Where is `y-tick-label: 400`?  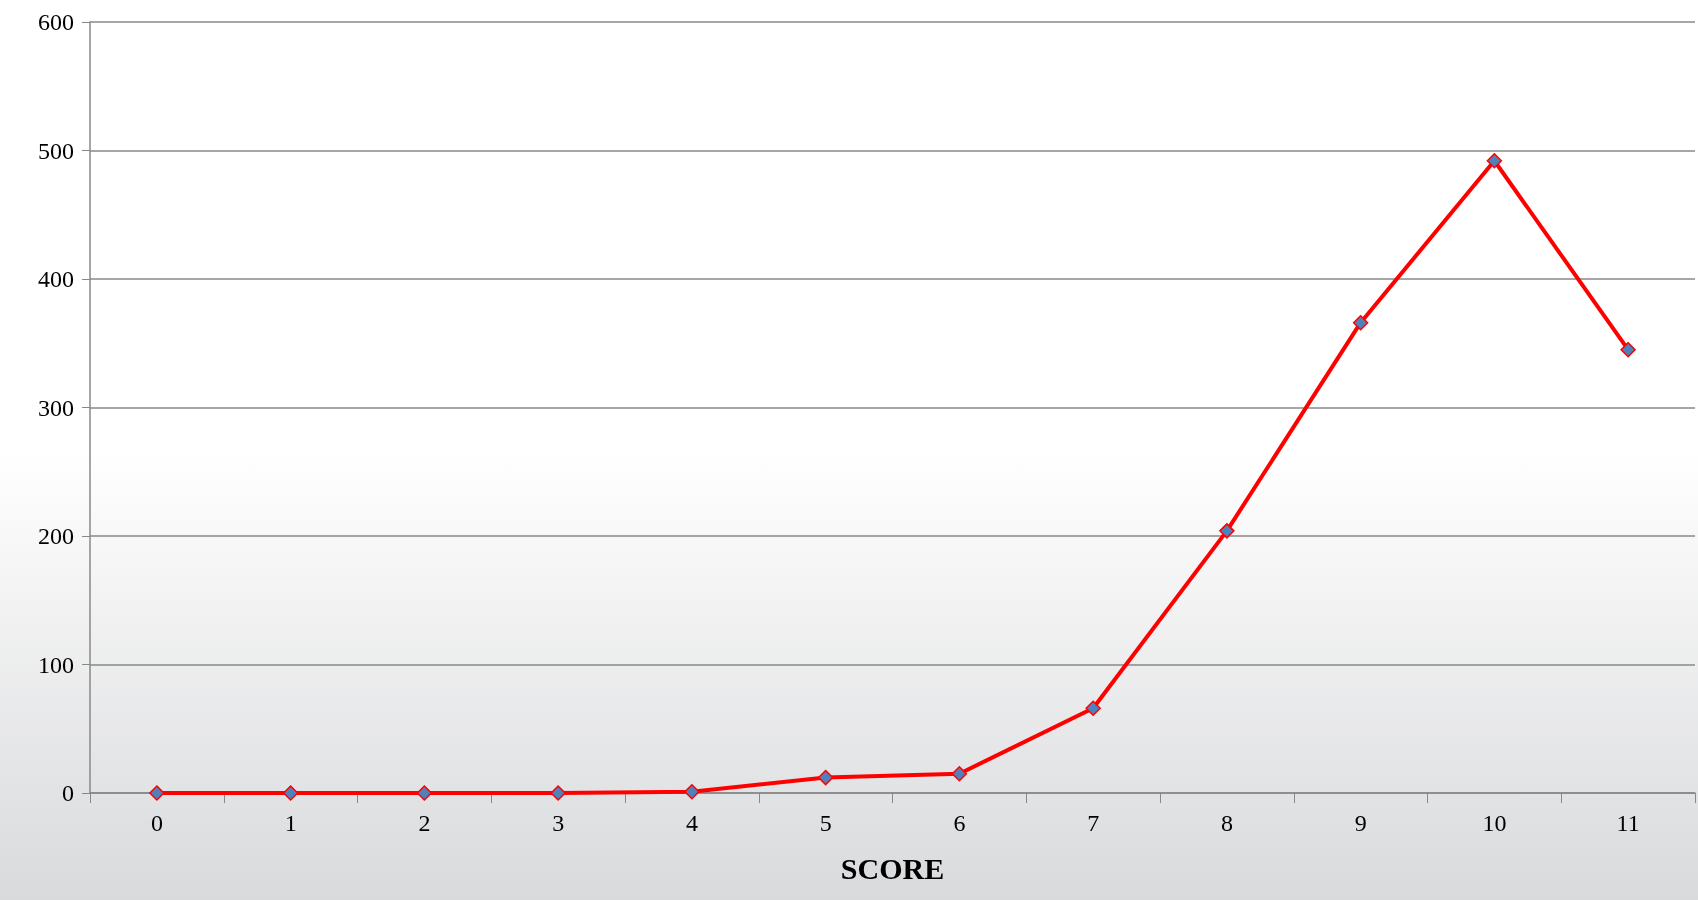 y-tick-label: 400 is located at coordinates (56, 279).